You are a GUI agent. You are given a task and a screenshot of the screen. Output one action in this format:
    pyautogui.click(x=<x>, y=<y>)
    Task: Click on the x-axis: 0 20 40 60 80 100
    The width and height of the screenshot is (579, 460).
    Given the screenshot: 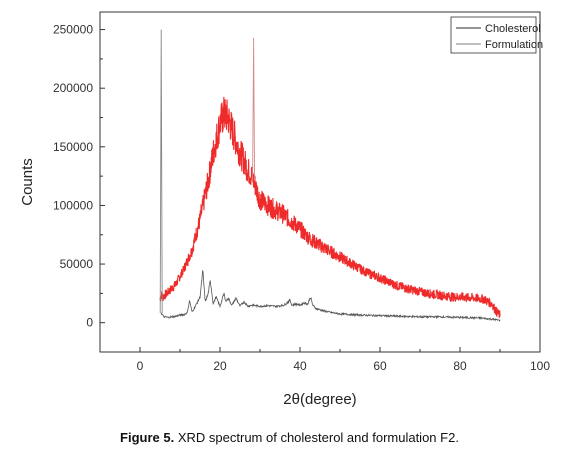 What is the action you would take?
    pyautogui.click(x=324, y=360)
    